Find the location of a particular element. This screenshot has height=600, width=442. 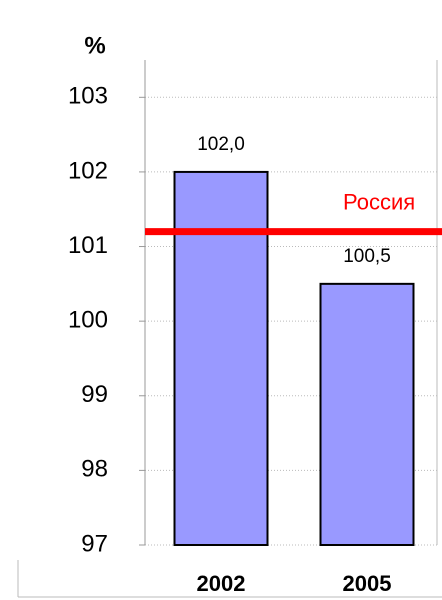

y-tick-label: 97 is located at coordinates (94, 543).